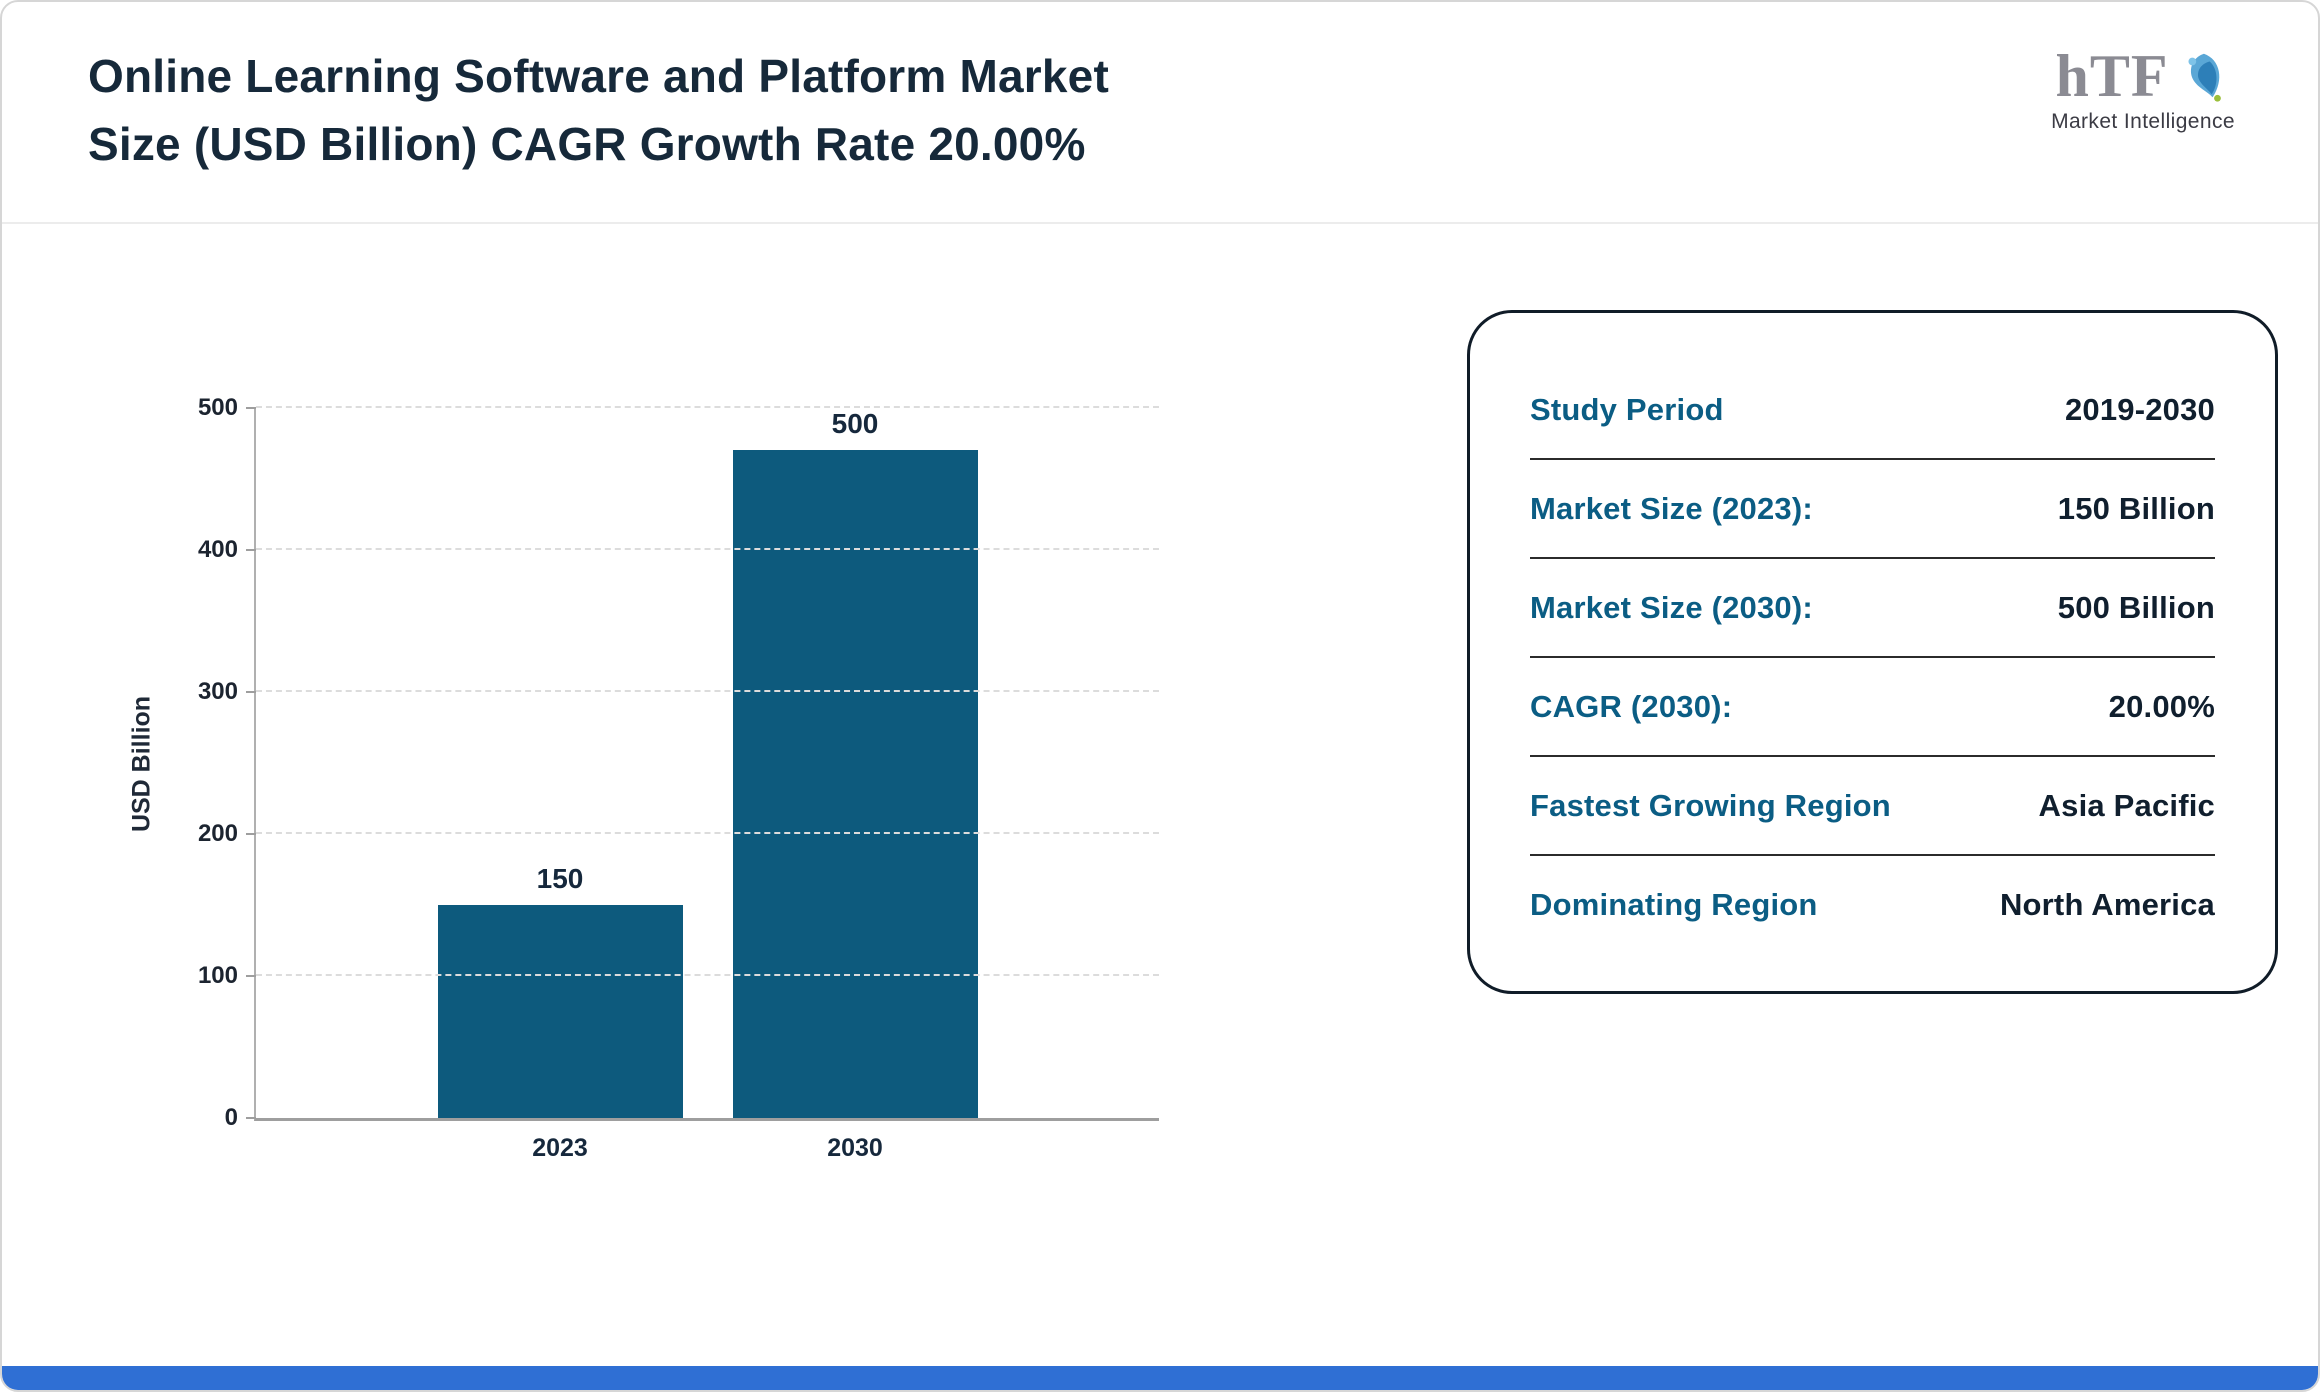 The width and height of the screenshot is (2320, 1392). Describe the element at coordinates (560, 785) in the screenshot. I see `bar-group-2023: 150 2023` at that location.